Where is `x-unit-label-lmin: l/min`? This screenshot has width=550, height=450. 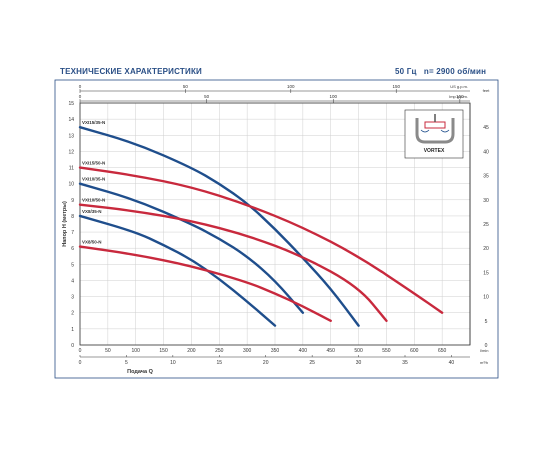
x-unit-label-lmin: l/min is located at coordinates (484, 350).